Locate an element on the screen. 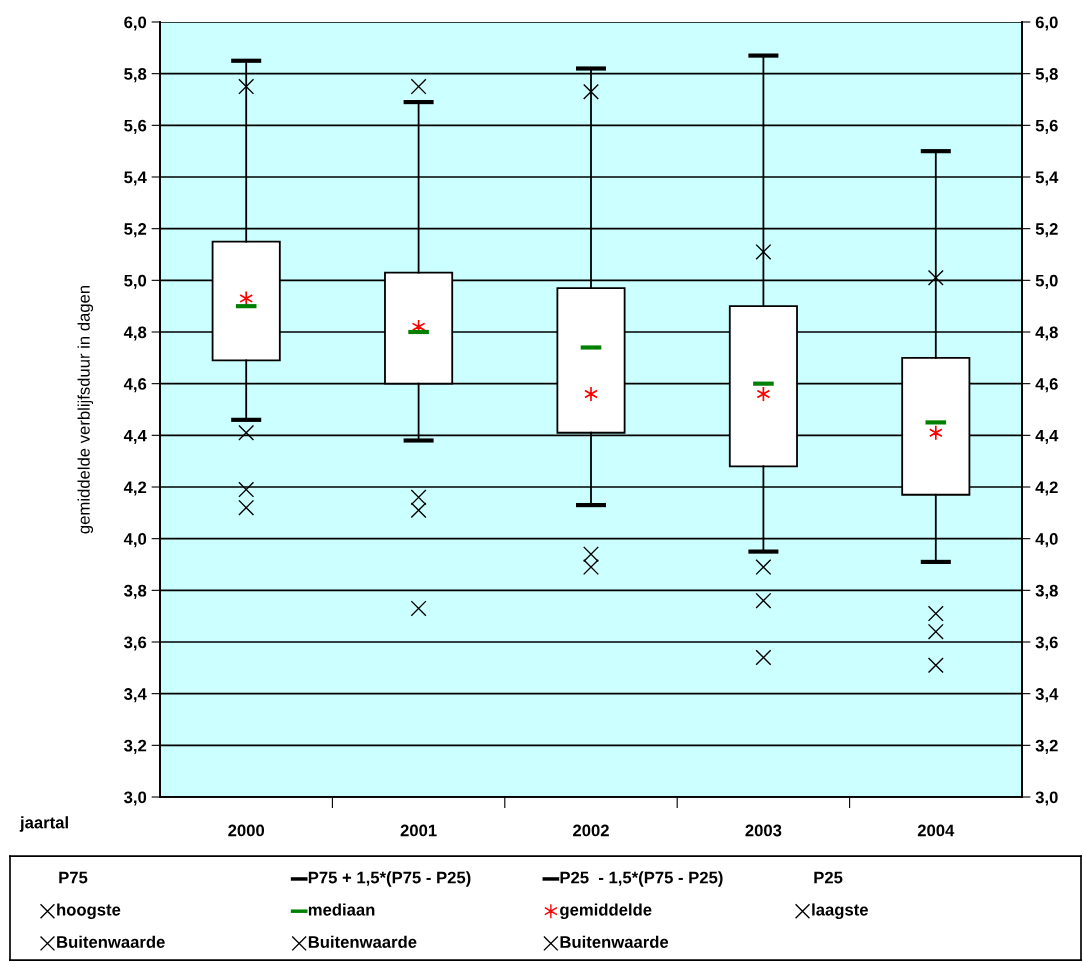 The height and width of the screenshot is (962, 1083). y-tick-label: 3,0 is located at coordinates (135, 798).